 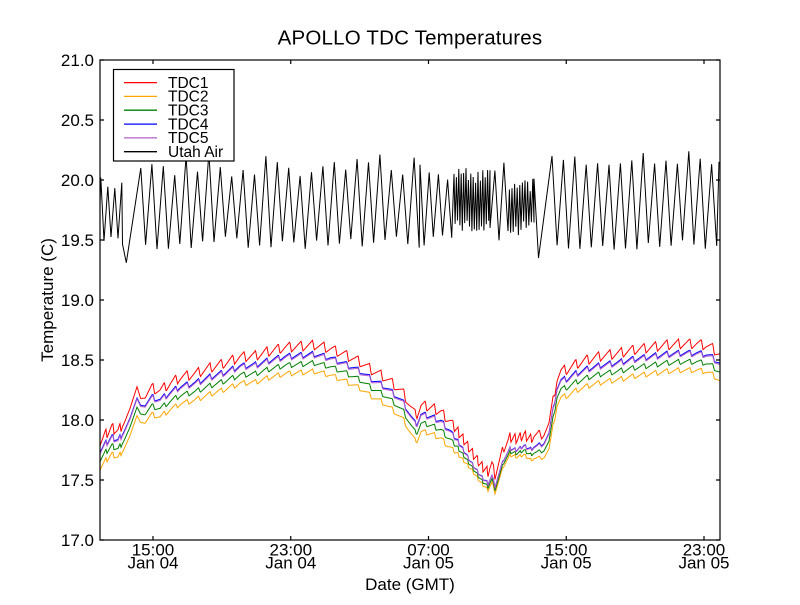 I want to click on svg-text: 18.0, so click(x=77, y=420).